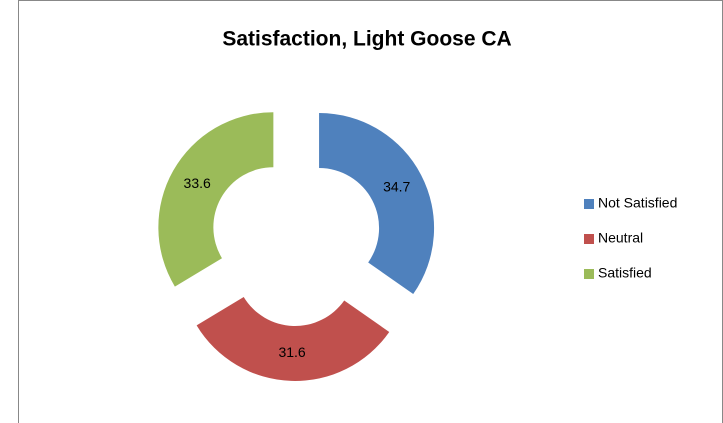 The image size is (723, 423). What do you see at coordinates (625, 273) in the screenshot?
I see `legend-label: Satisfied` at bounding box center [625, 273].